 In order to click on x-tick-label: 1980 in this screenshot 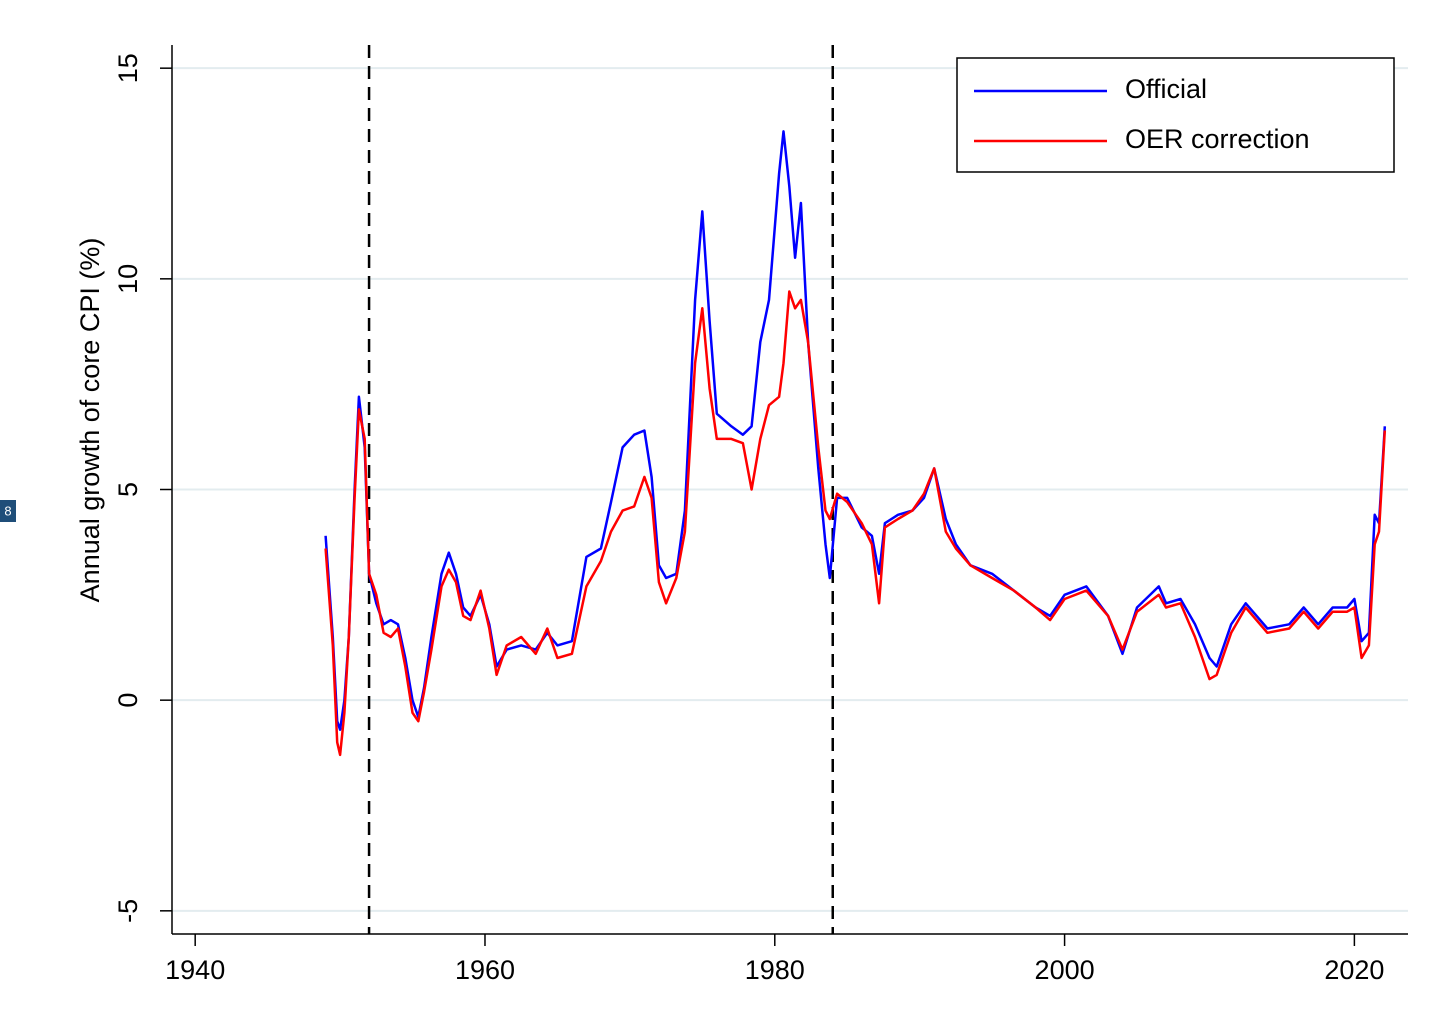, I will do `click(775, 970)`.